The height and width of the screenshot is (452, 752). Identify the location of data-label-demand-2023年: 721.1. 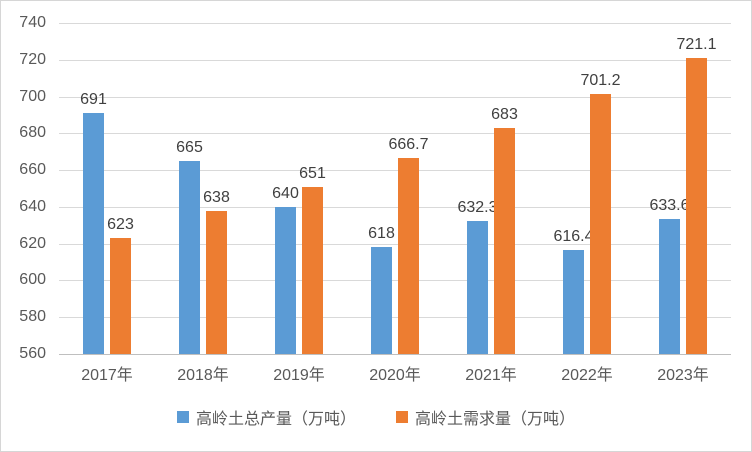
(696, 44).